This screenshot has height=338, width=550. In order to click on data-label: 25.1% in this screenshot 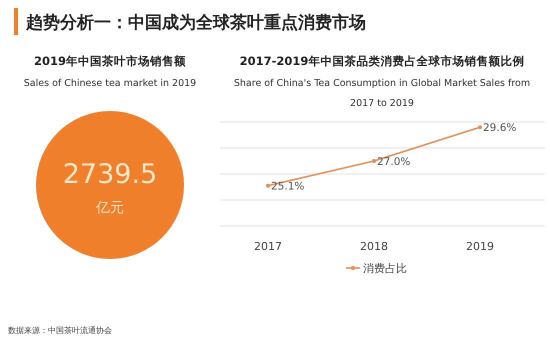, I will do `click(287, 186)`.